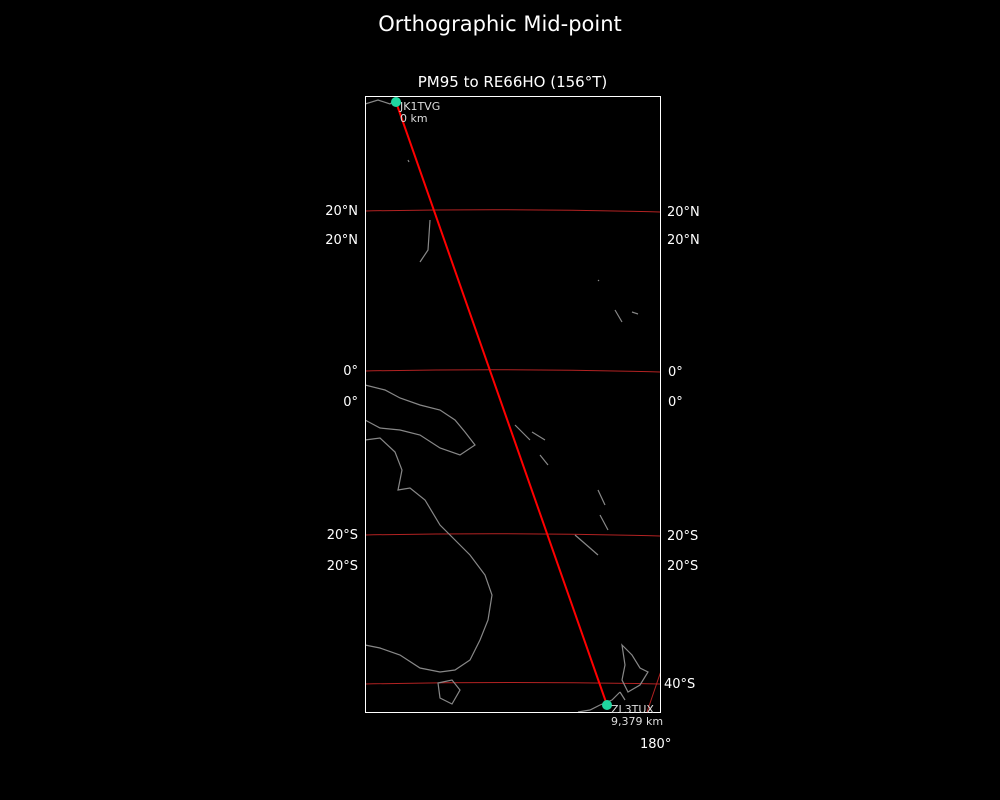 The height and width of the screenshot is (800, 1000). I want to click on lat-label: 40°S, so click(679, 684).